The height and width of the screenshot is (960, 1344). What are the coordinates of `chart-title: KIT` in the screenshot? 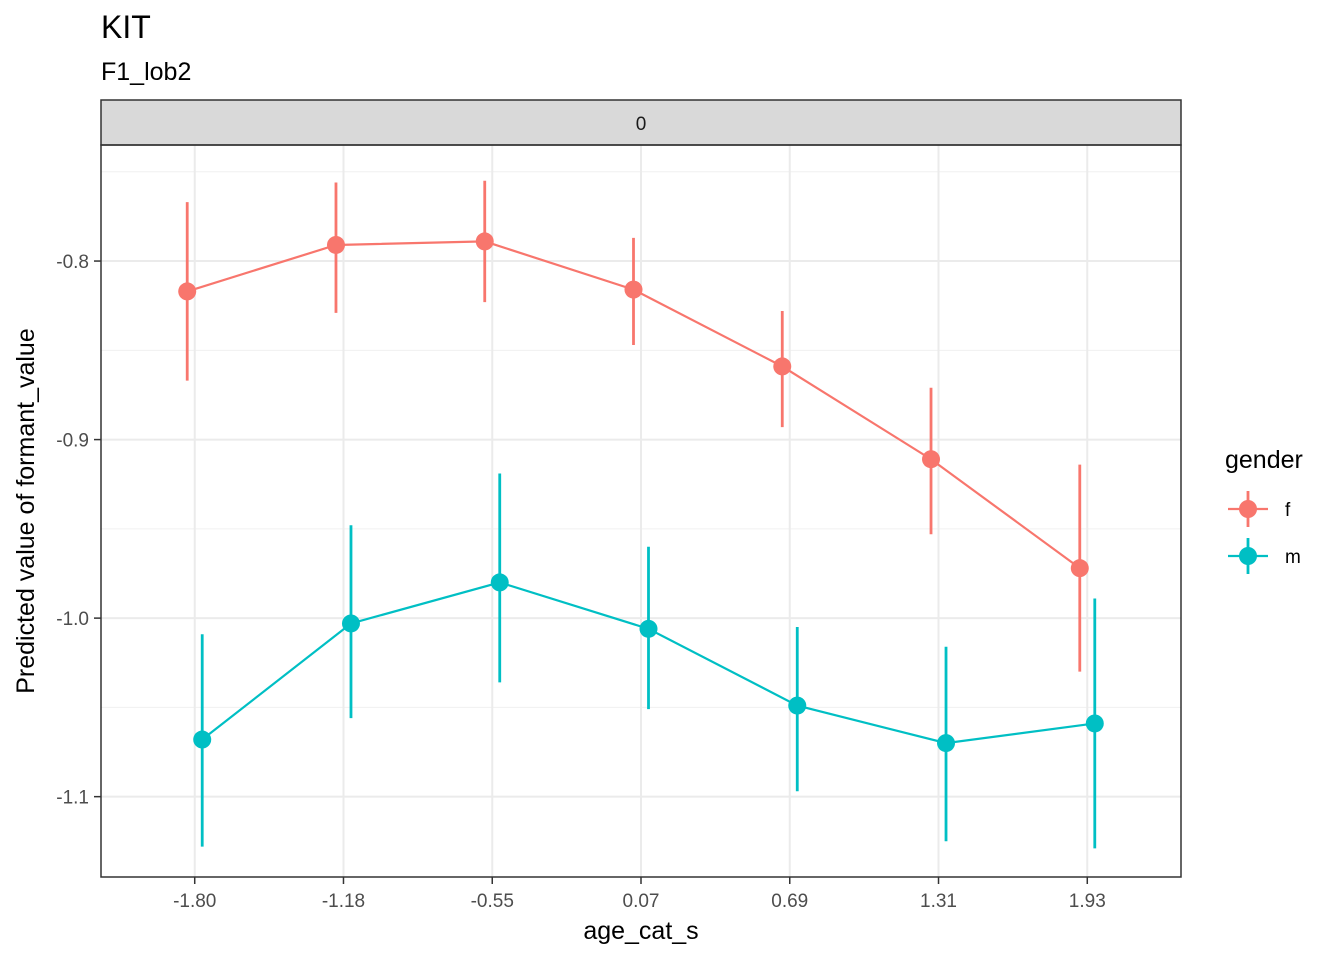 It's located at (126, 27).